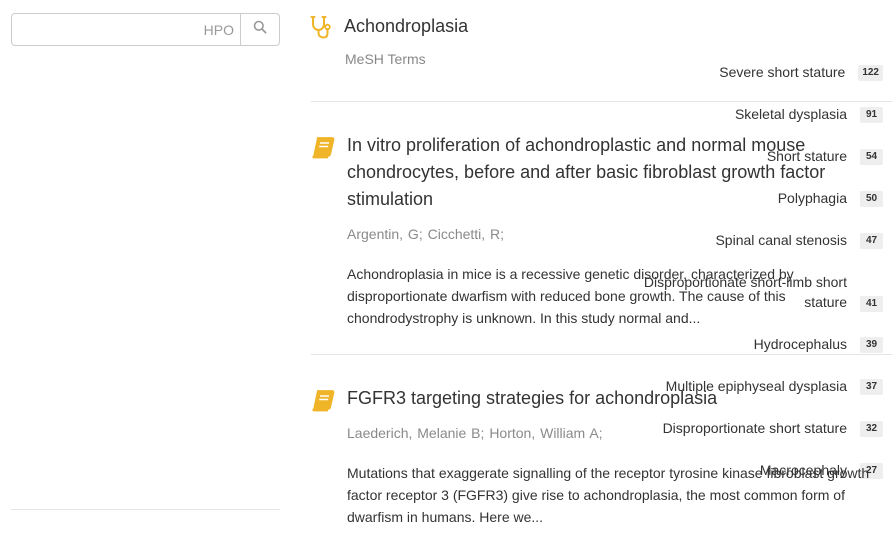  I want to click on facet-count-badge: 50, so click(871, 199).